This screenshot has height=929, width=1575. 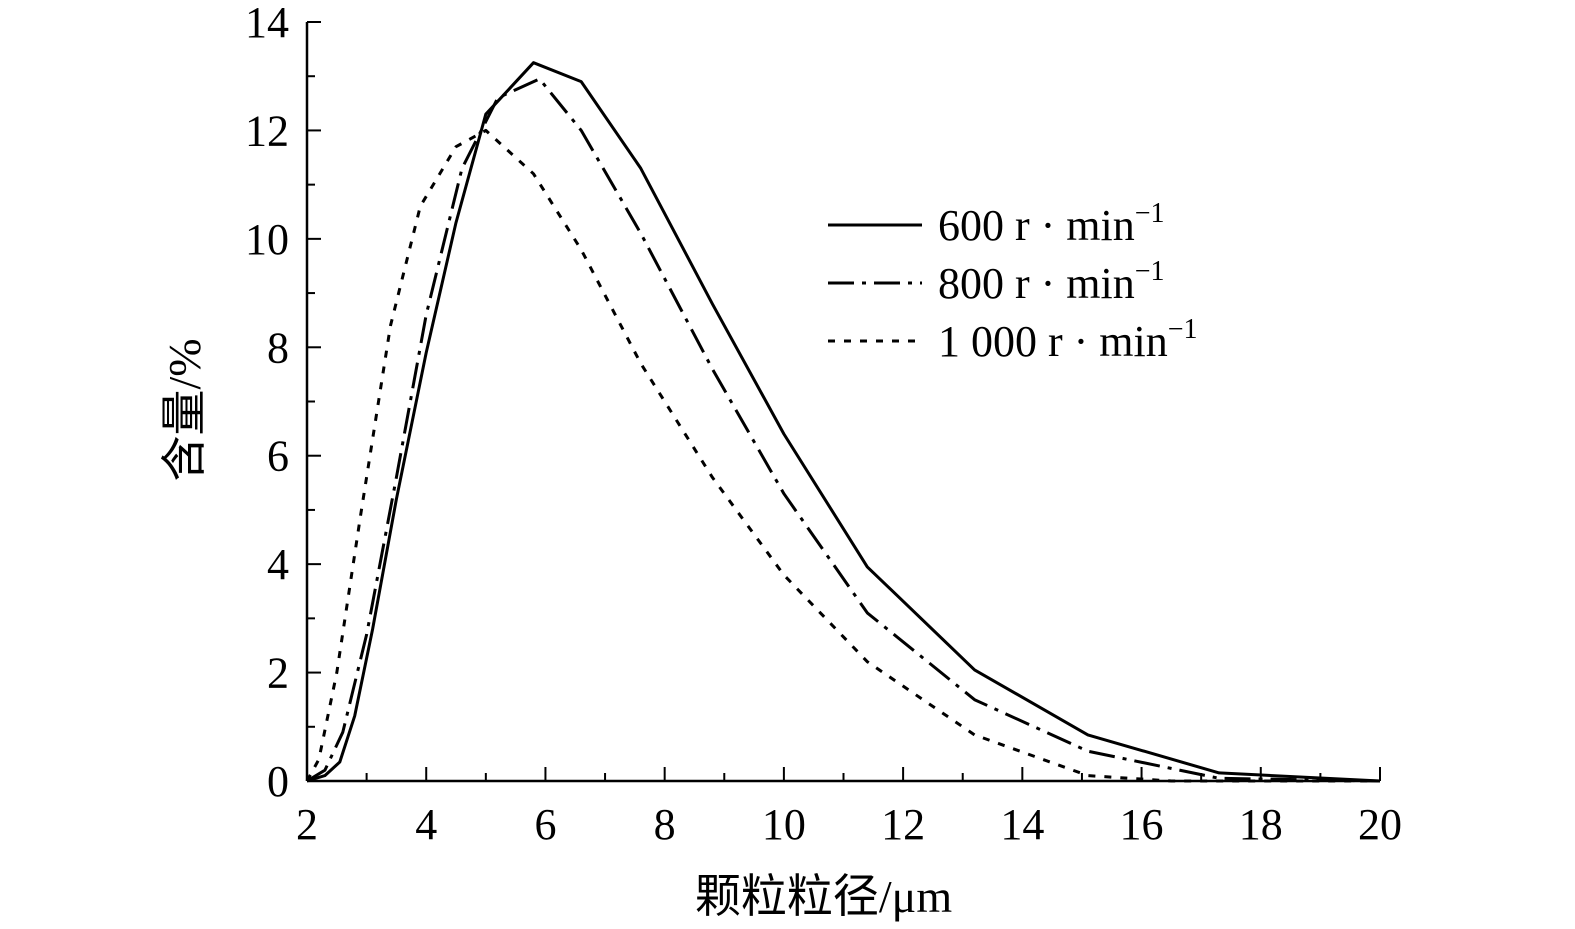 What do you see at coordinates (784, 824) in the screenshot?
I see `x-tick-label: 10` at bounding box center [784, 824].